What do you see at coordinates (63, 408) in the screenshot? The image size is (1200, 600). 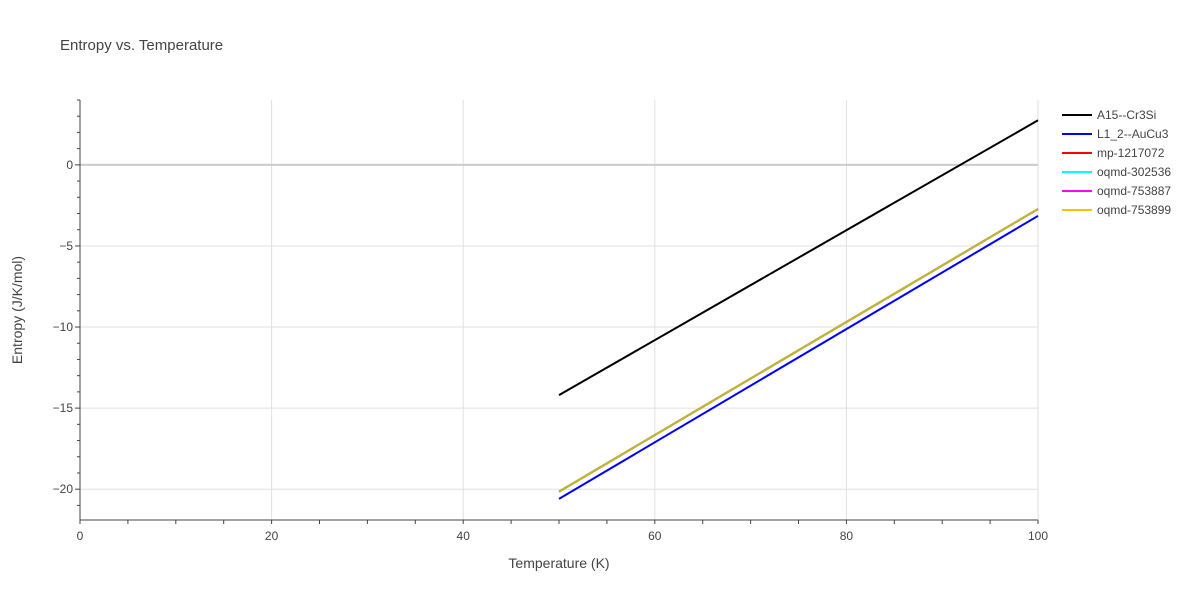 I see `y-tick-label: −15` at bounding box center [63, 408].